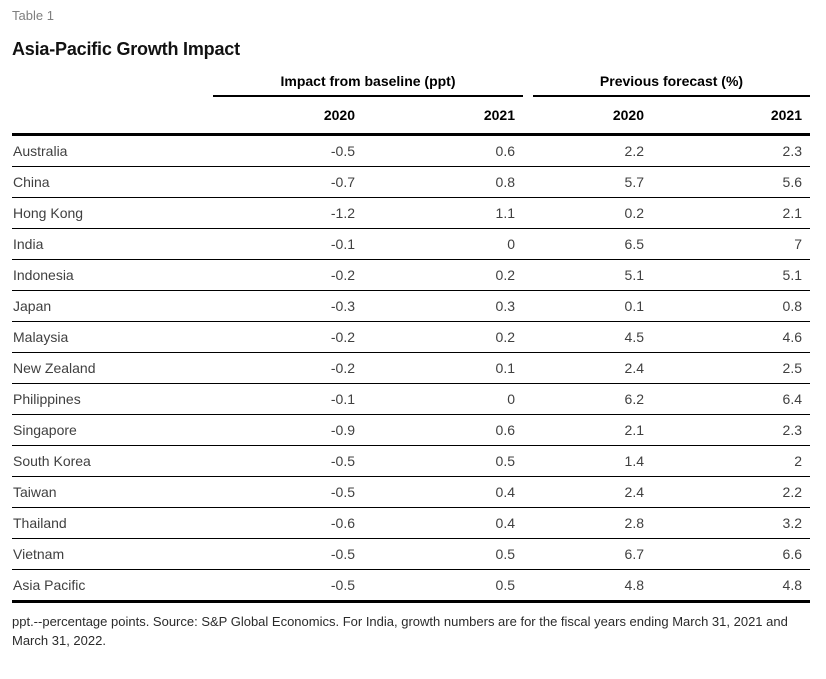 This screenshot has width=826, height=679. I want to click on country-cell: Singapore, so click(112, 430).